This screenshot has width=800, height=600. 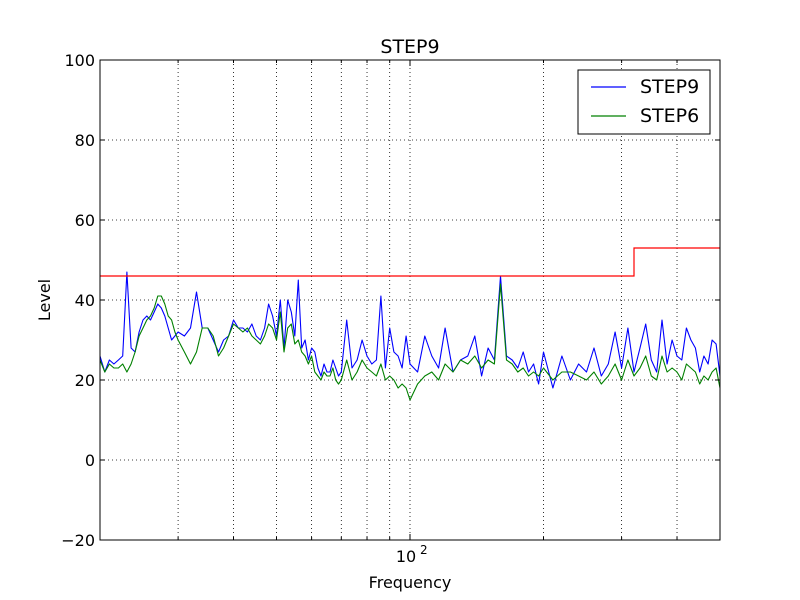 What do you see at coordinates (669, 116) in the screenshot?
I see `legend-label-step6: STEP6` at bounding box center [669, 116].